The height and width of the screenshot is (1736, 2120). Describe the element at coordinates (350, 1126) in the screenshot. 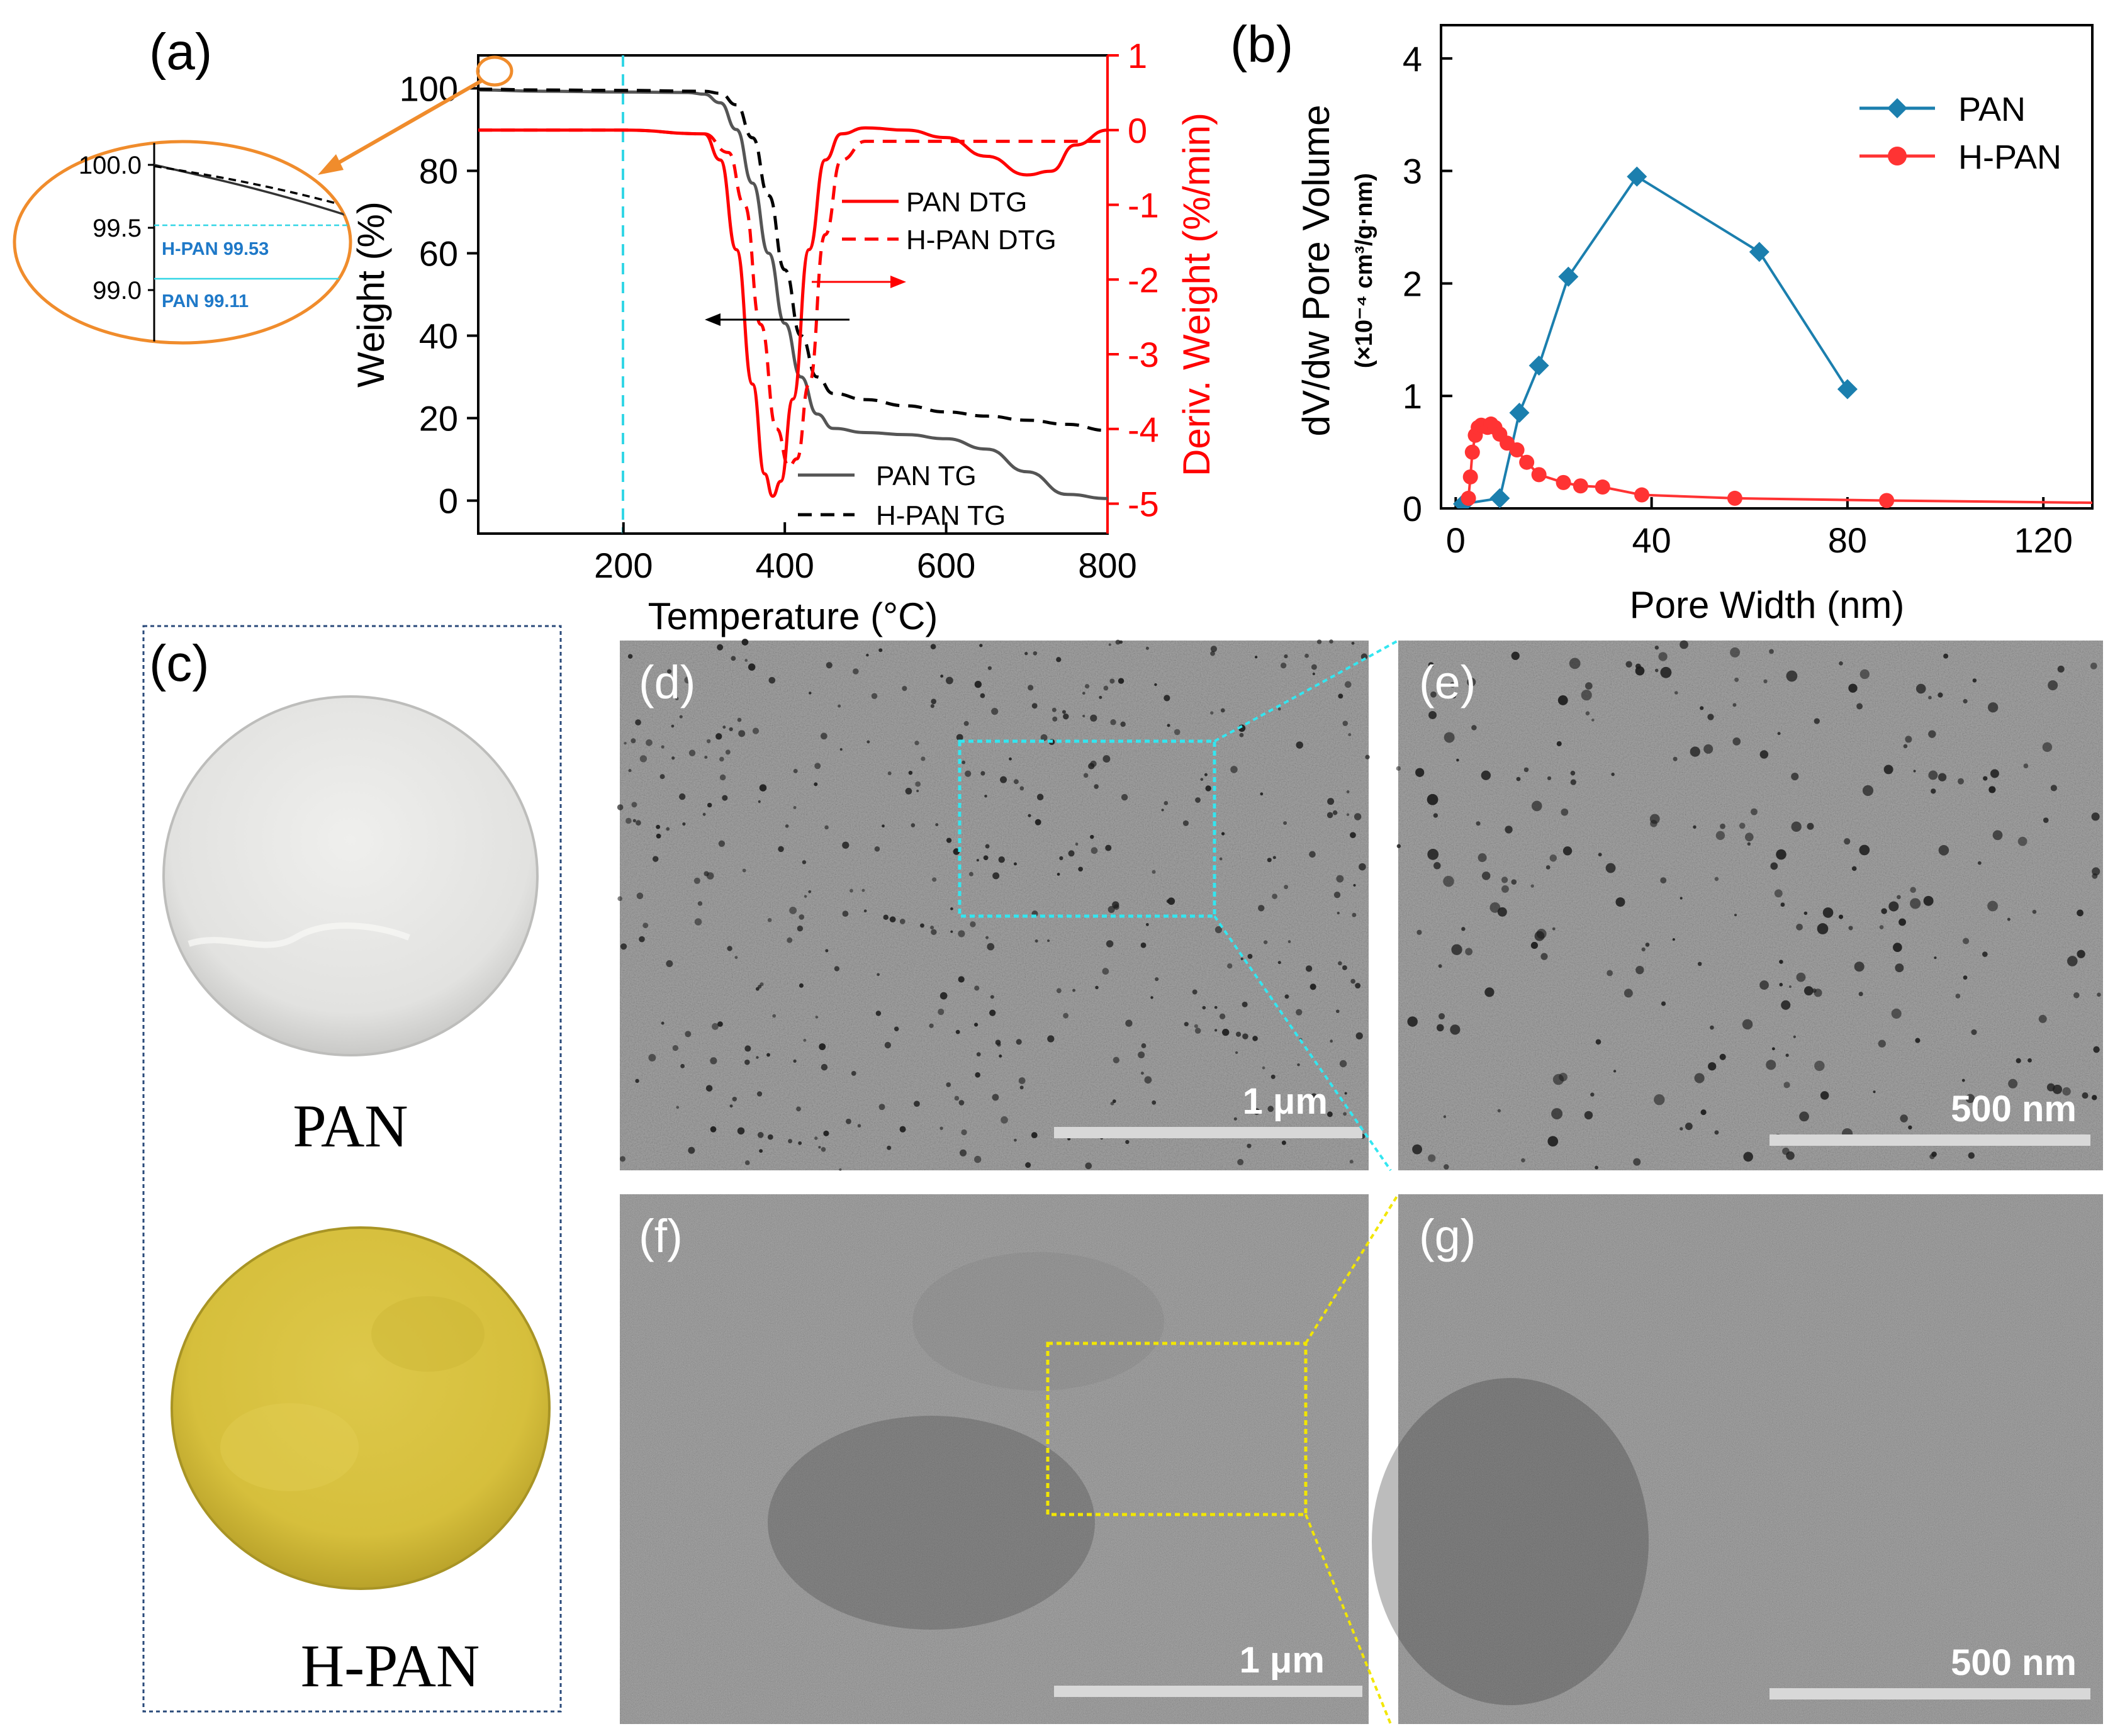

I see `pan-photo-label: PAN` at that location.